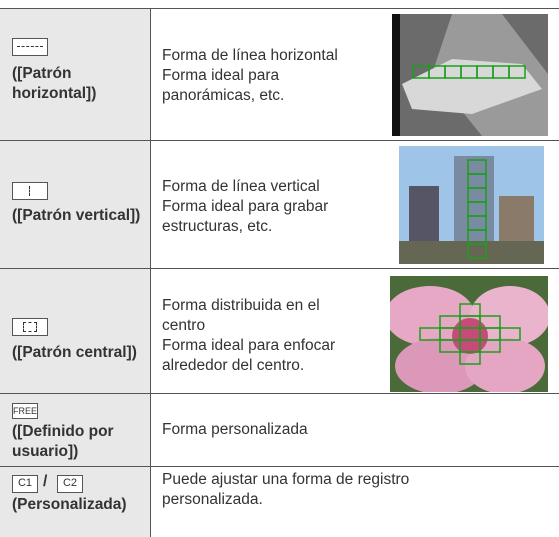 This screenshot has height=537, width=559. Describe the element at coordinates (241, 305) in the screenshot. I see `description: Forma distribuida en el` at that location.